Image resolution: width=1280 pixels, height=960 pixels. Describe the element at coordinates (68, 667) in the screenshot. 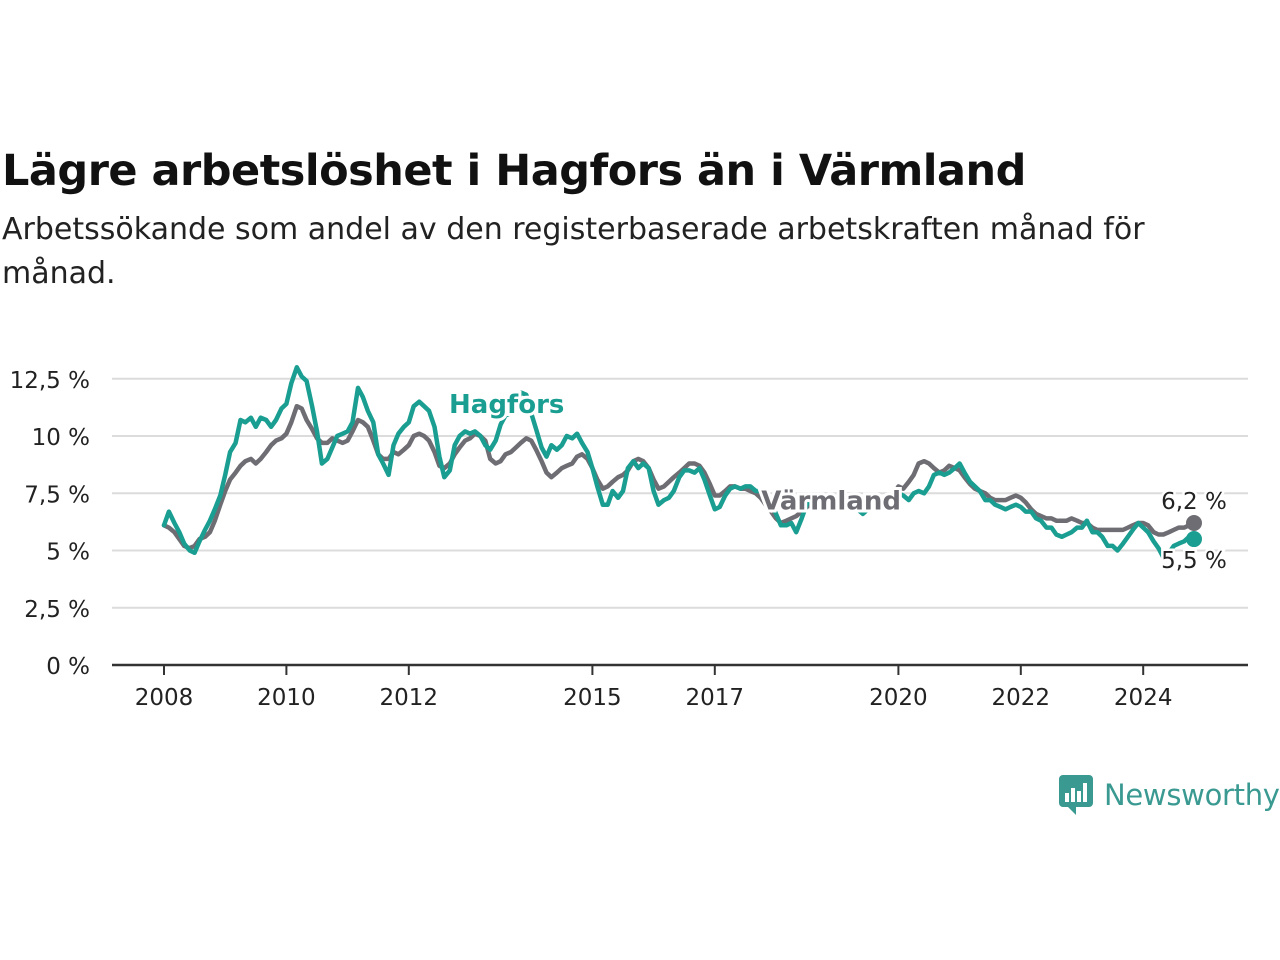

I see `y-tick-label: 0 %` at that location.